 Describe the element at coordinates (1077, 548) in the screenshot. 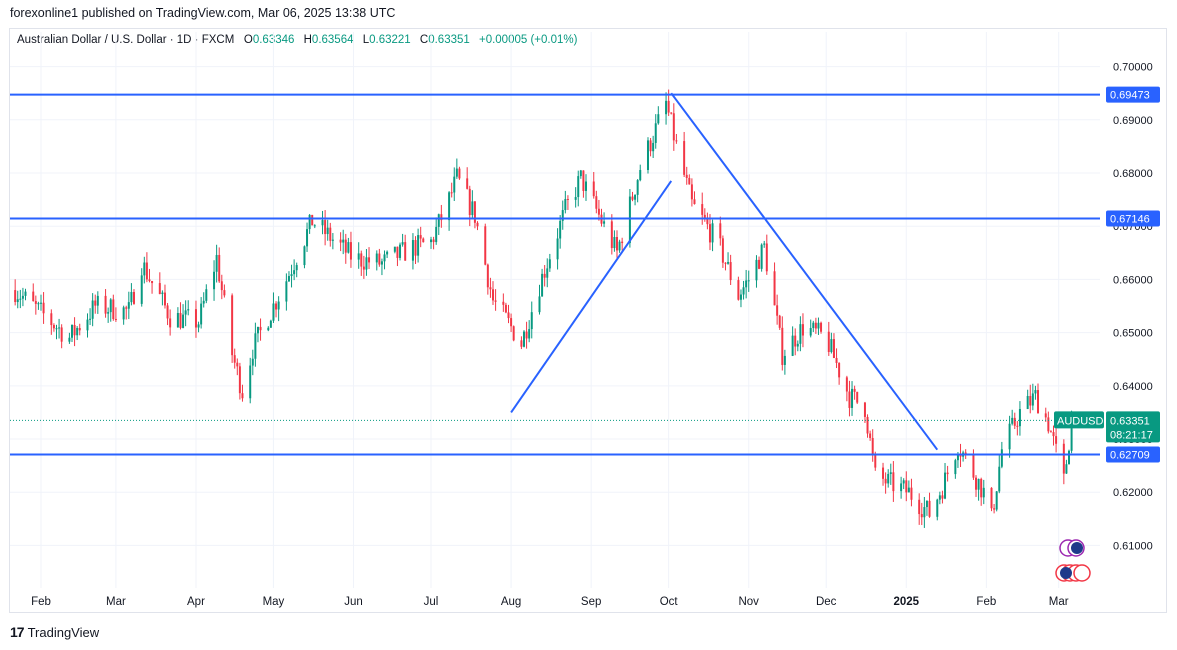

I see `au-flag-icon` at that location.